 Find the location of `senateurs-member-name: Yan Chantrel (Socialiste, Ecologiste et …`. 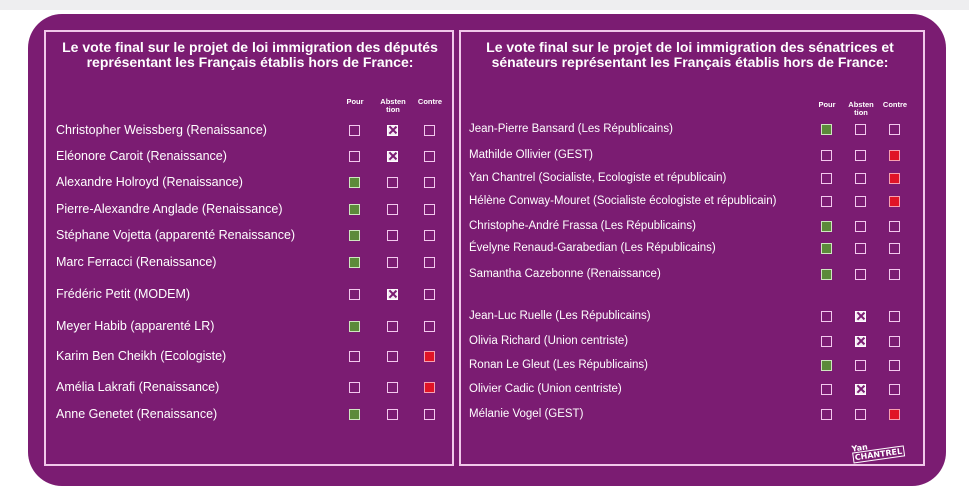

senateurs-member-name: Yan Chantrel (Socialiste, Ecologiste et … is located at coordinates (598, 178).